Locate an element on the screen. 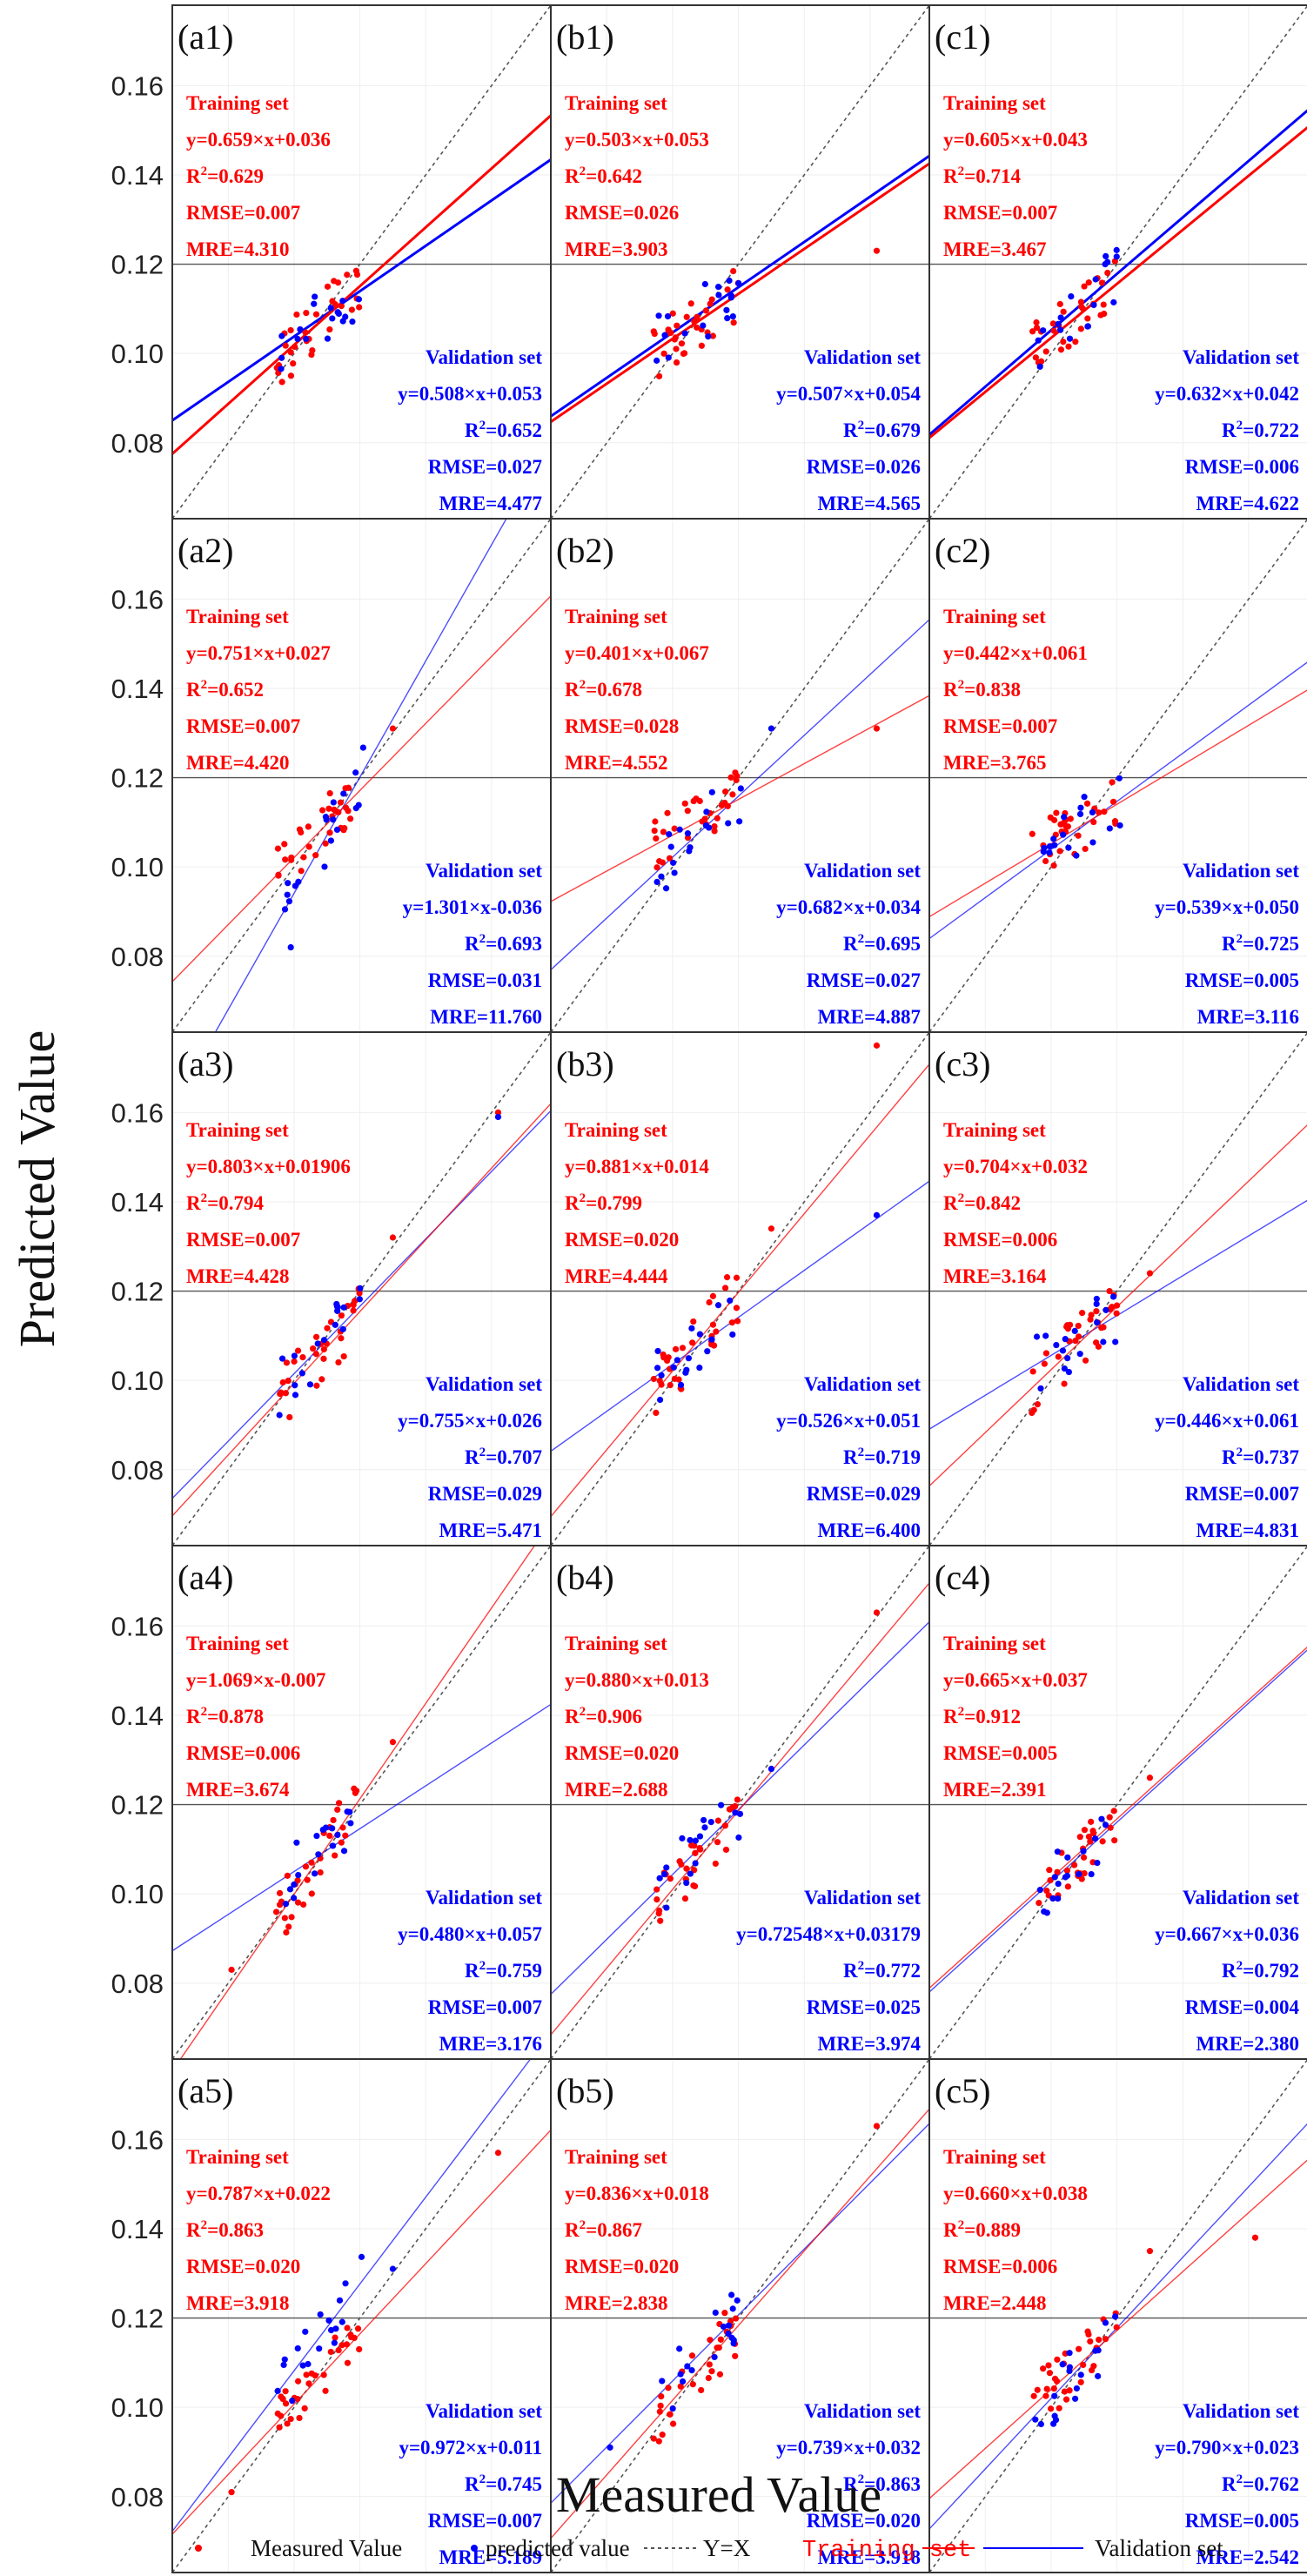  validation-mre: MRE=6.400 is located at coordinates (869, 1530).